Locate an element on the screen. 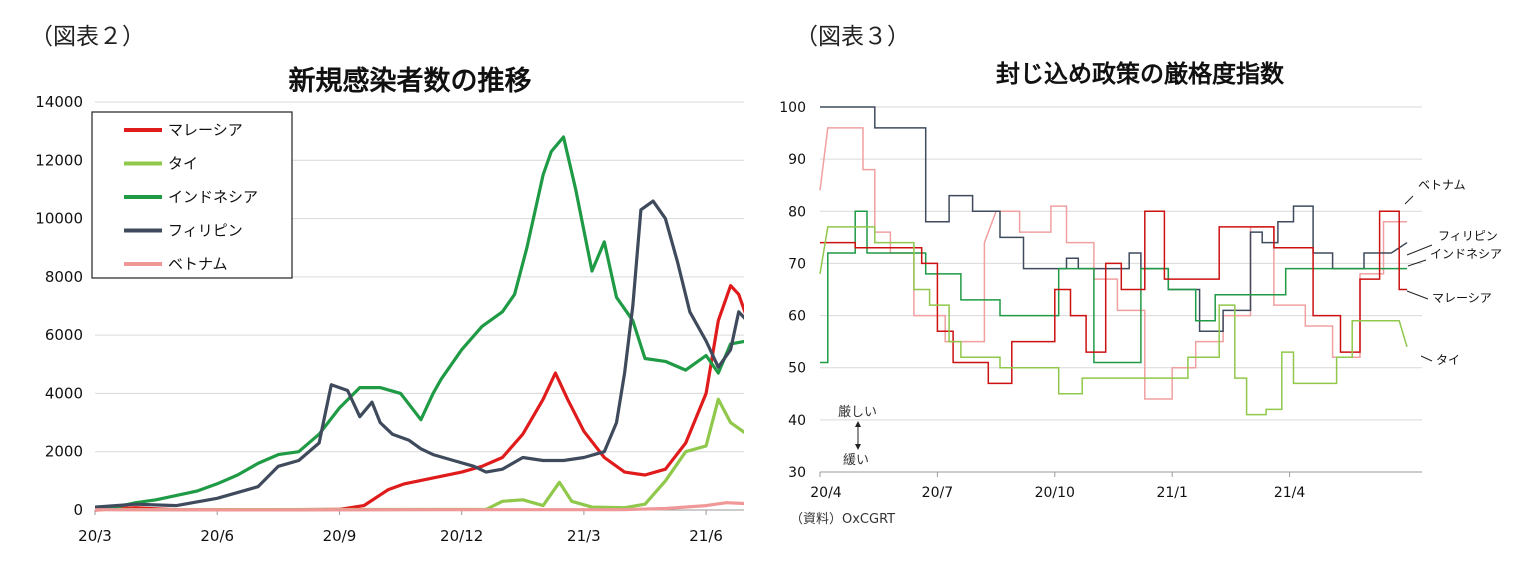  source-note: （資料）OxCGRT is located at coordinates (842, 519).